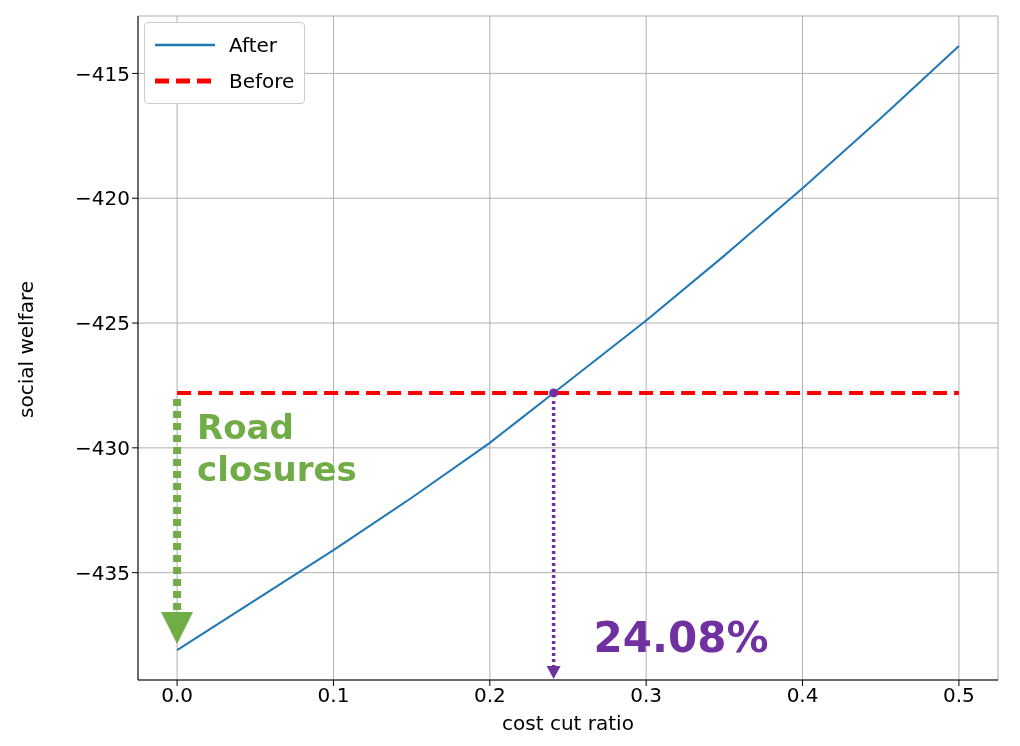 Image resolution: width=1020 pixels, height=746 pixels. What do you see at coordinates (102, 447) in the screenshot?
I see `y-tick-label: −430` at bounding box center [102, 447].